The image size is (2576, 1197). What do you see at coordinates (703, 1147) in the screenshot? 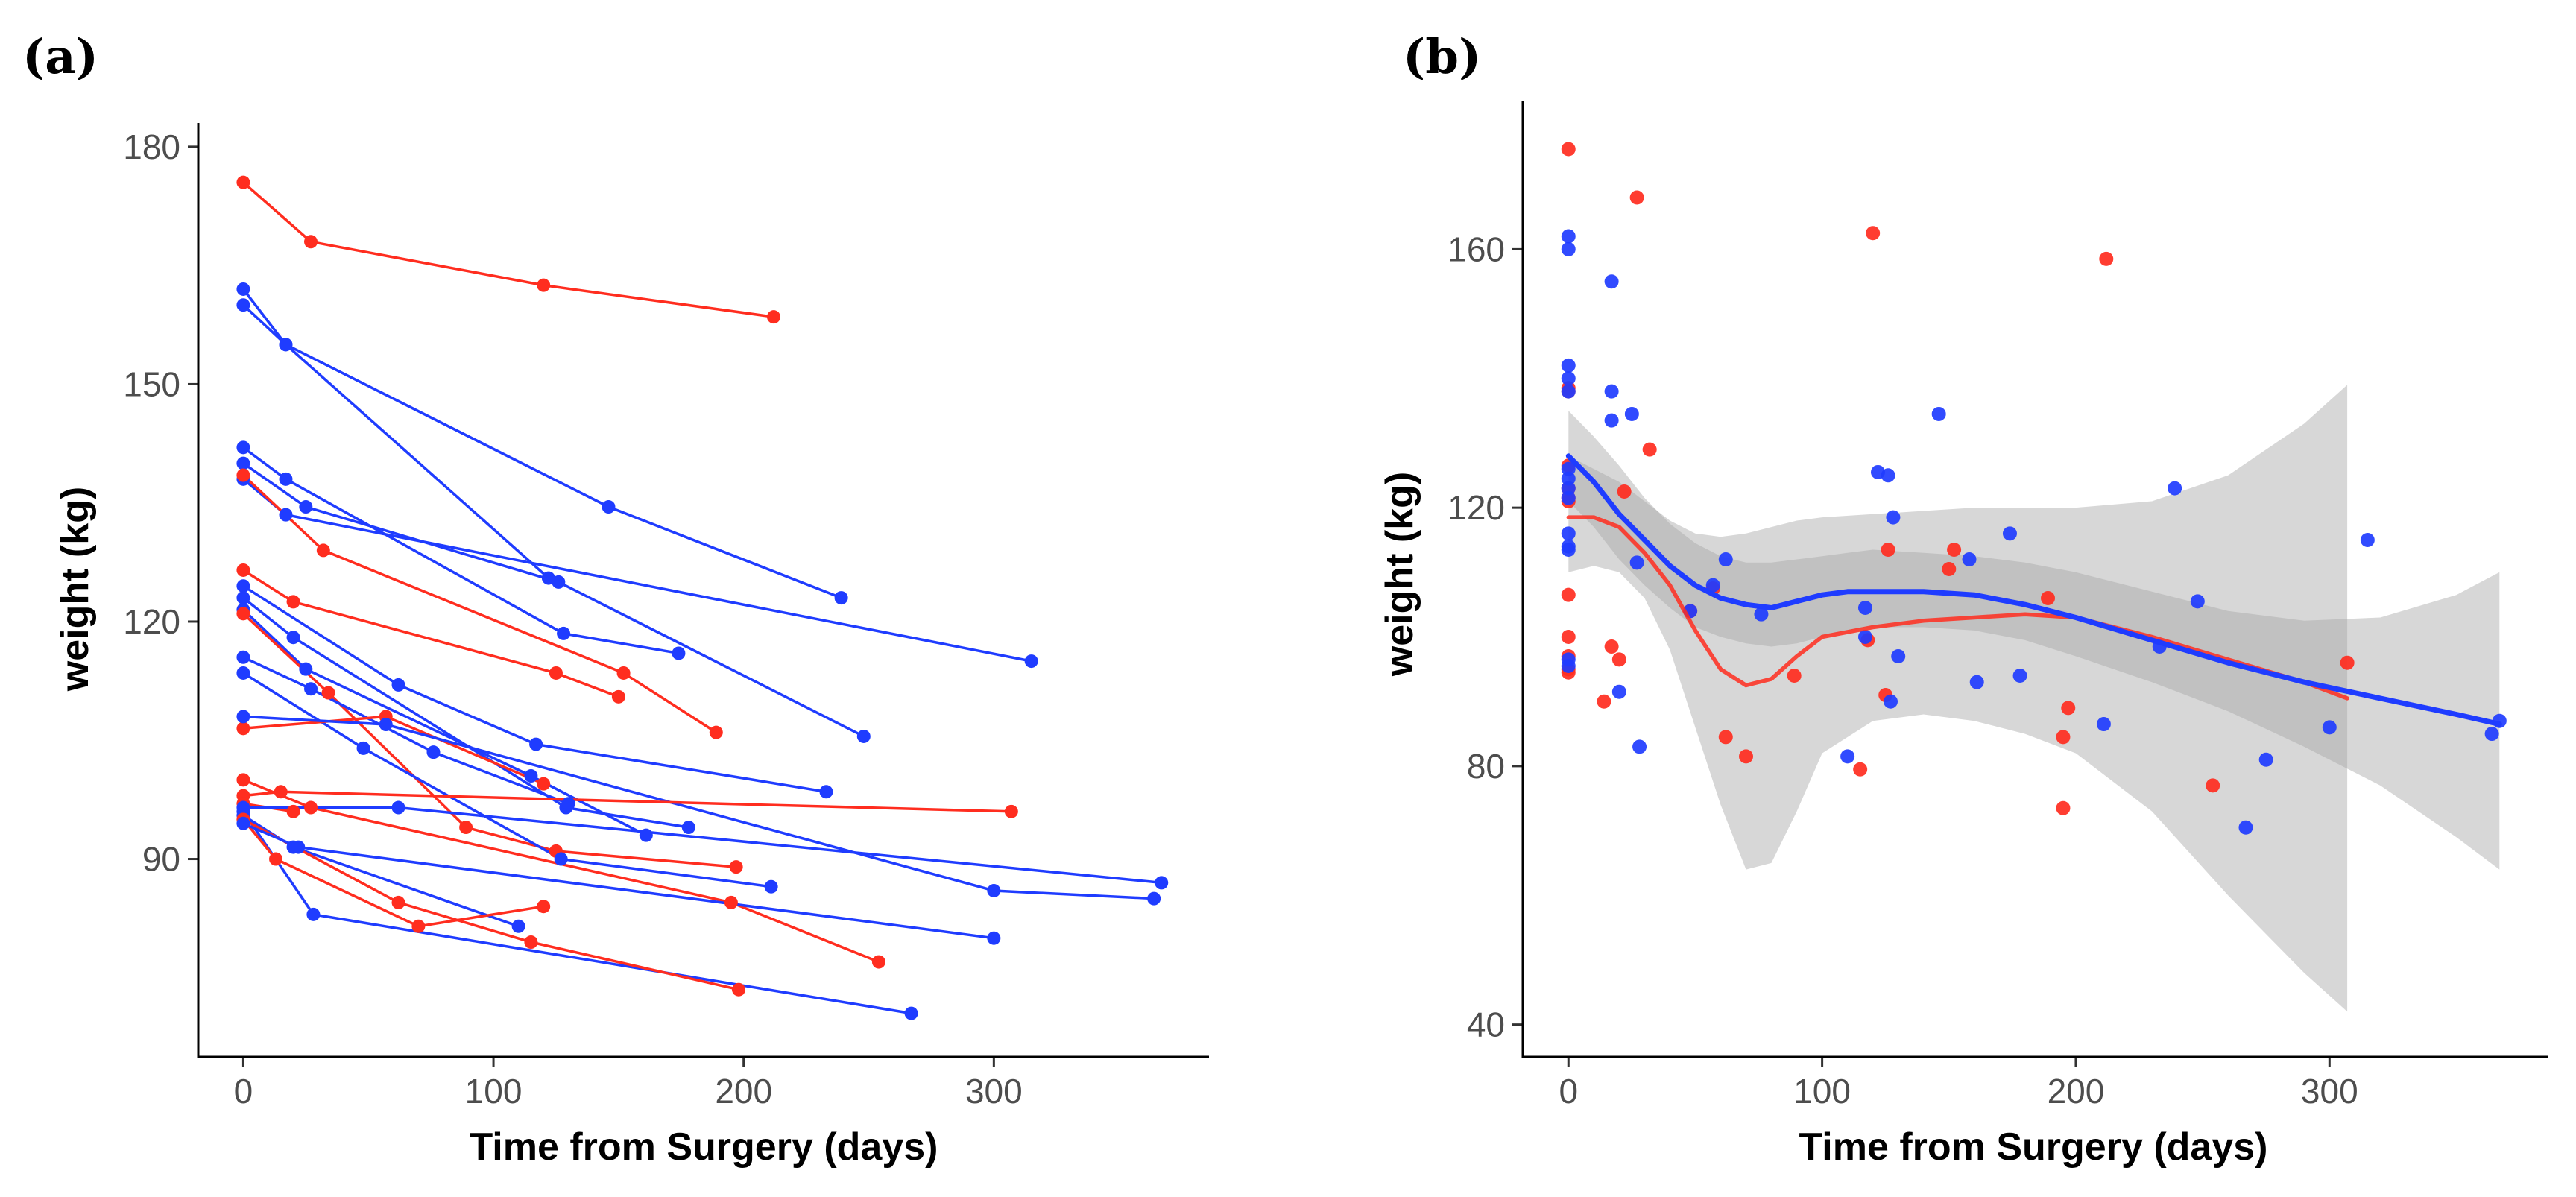
I see `panel-a-x-axis-title: Time from Surgery (days)` at bounding box center [703, 1147].